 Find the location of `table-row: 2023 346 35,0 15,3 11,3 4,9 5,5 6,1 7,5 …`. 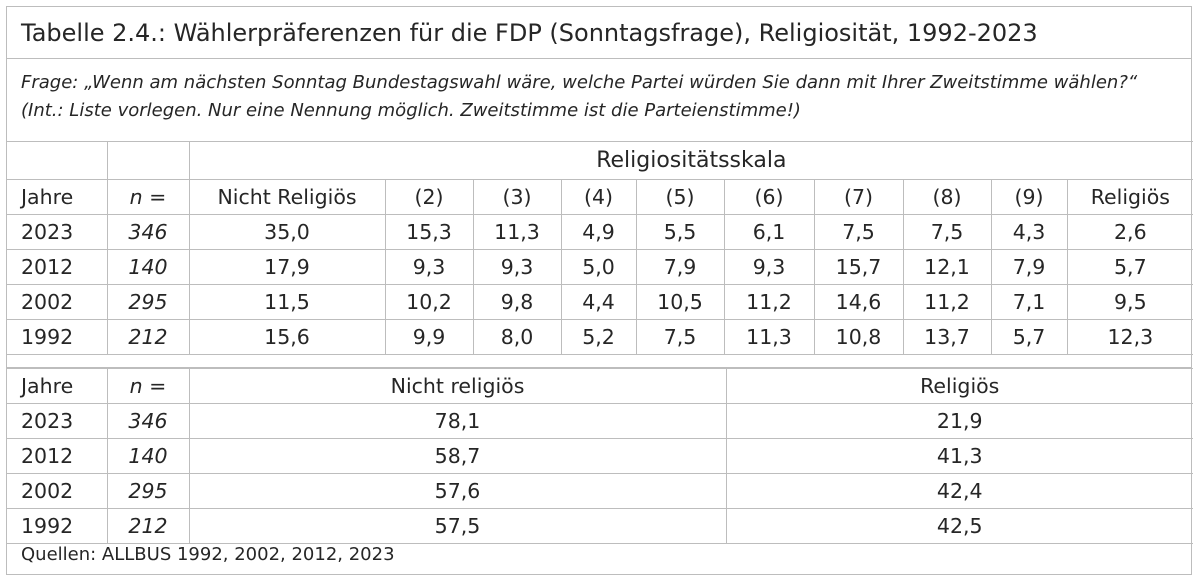

table-row: 2023 346 35,0 15,3 11,3 4,9 5,5 6,1 7,5 … is located at coordinates (600, 232).